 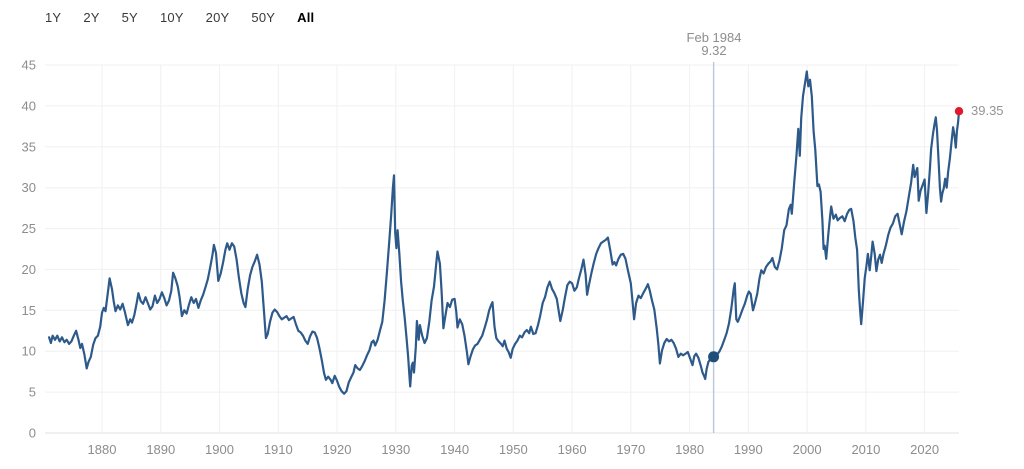 I want to click on y-axis-tick-label: 20, so click(x=29, y=269).